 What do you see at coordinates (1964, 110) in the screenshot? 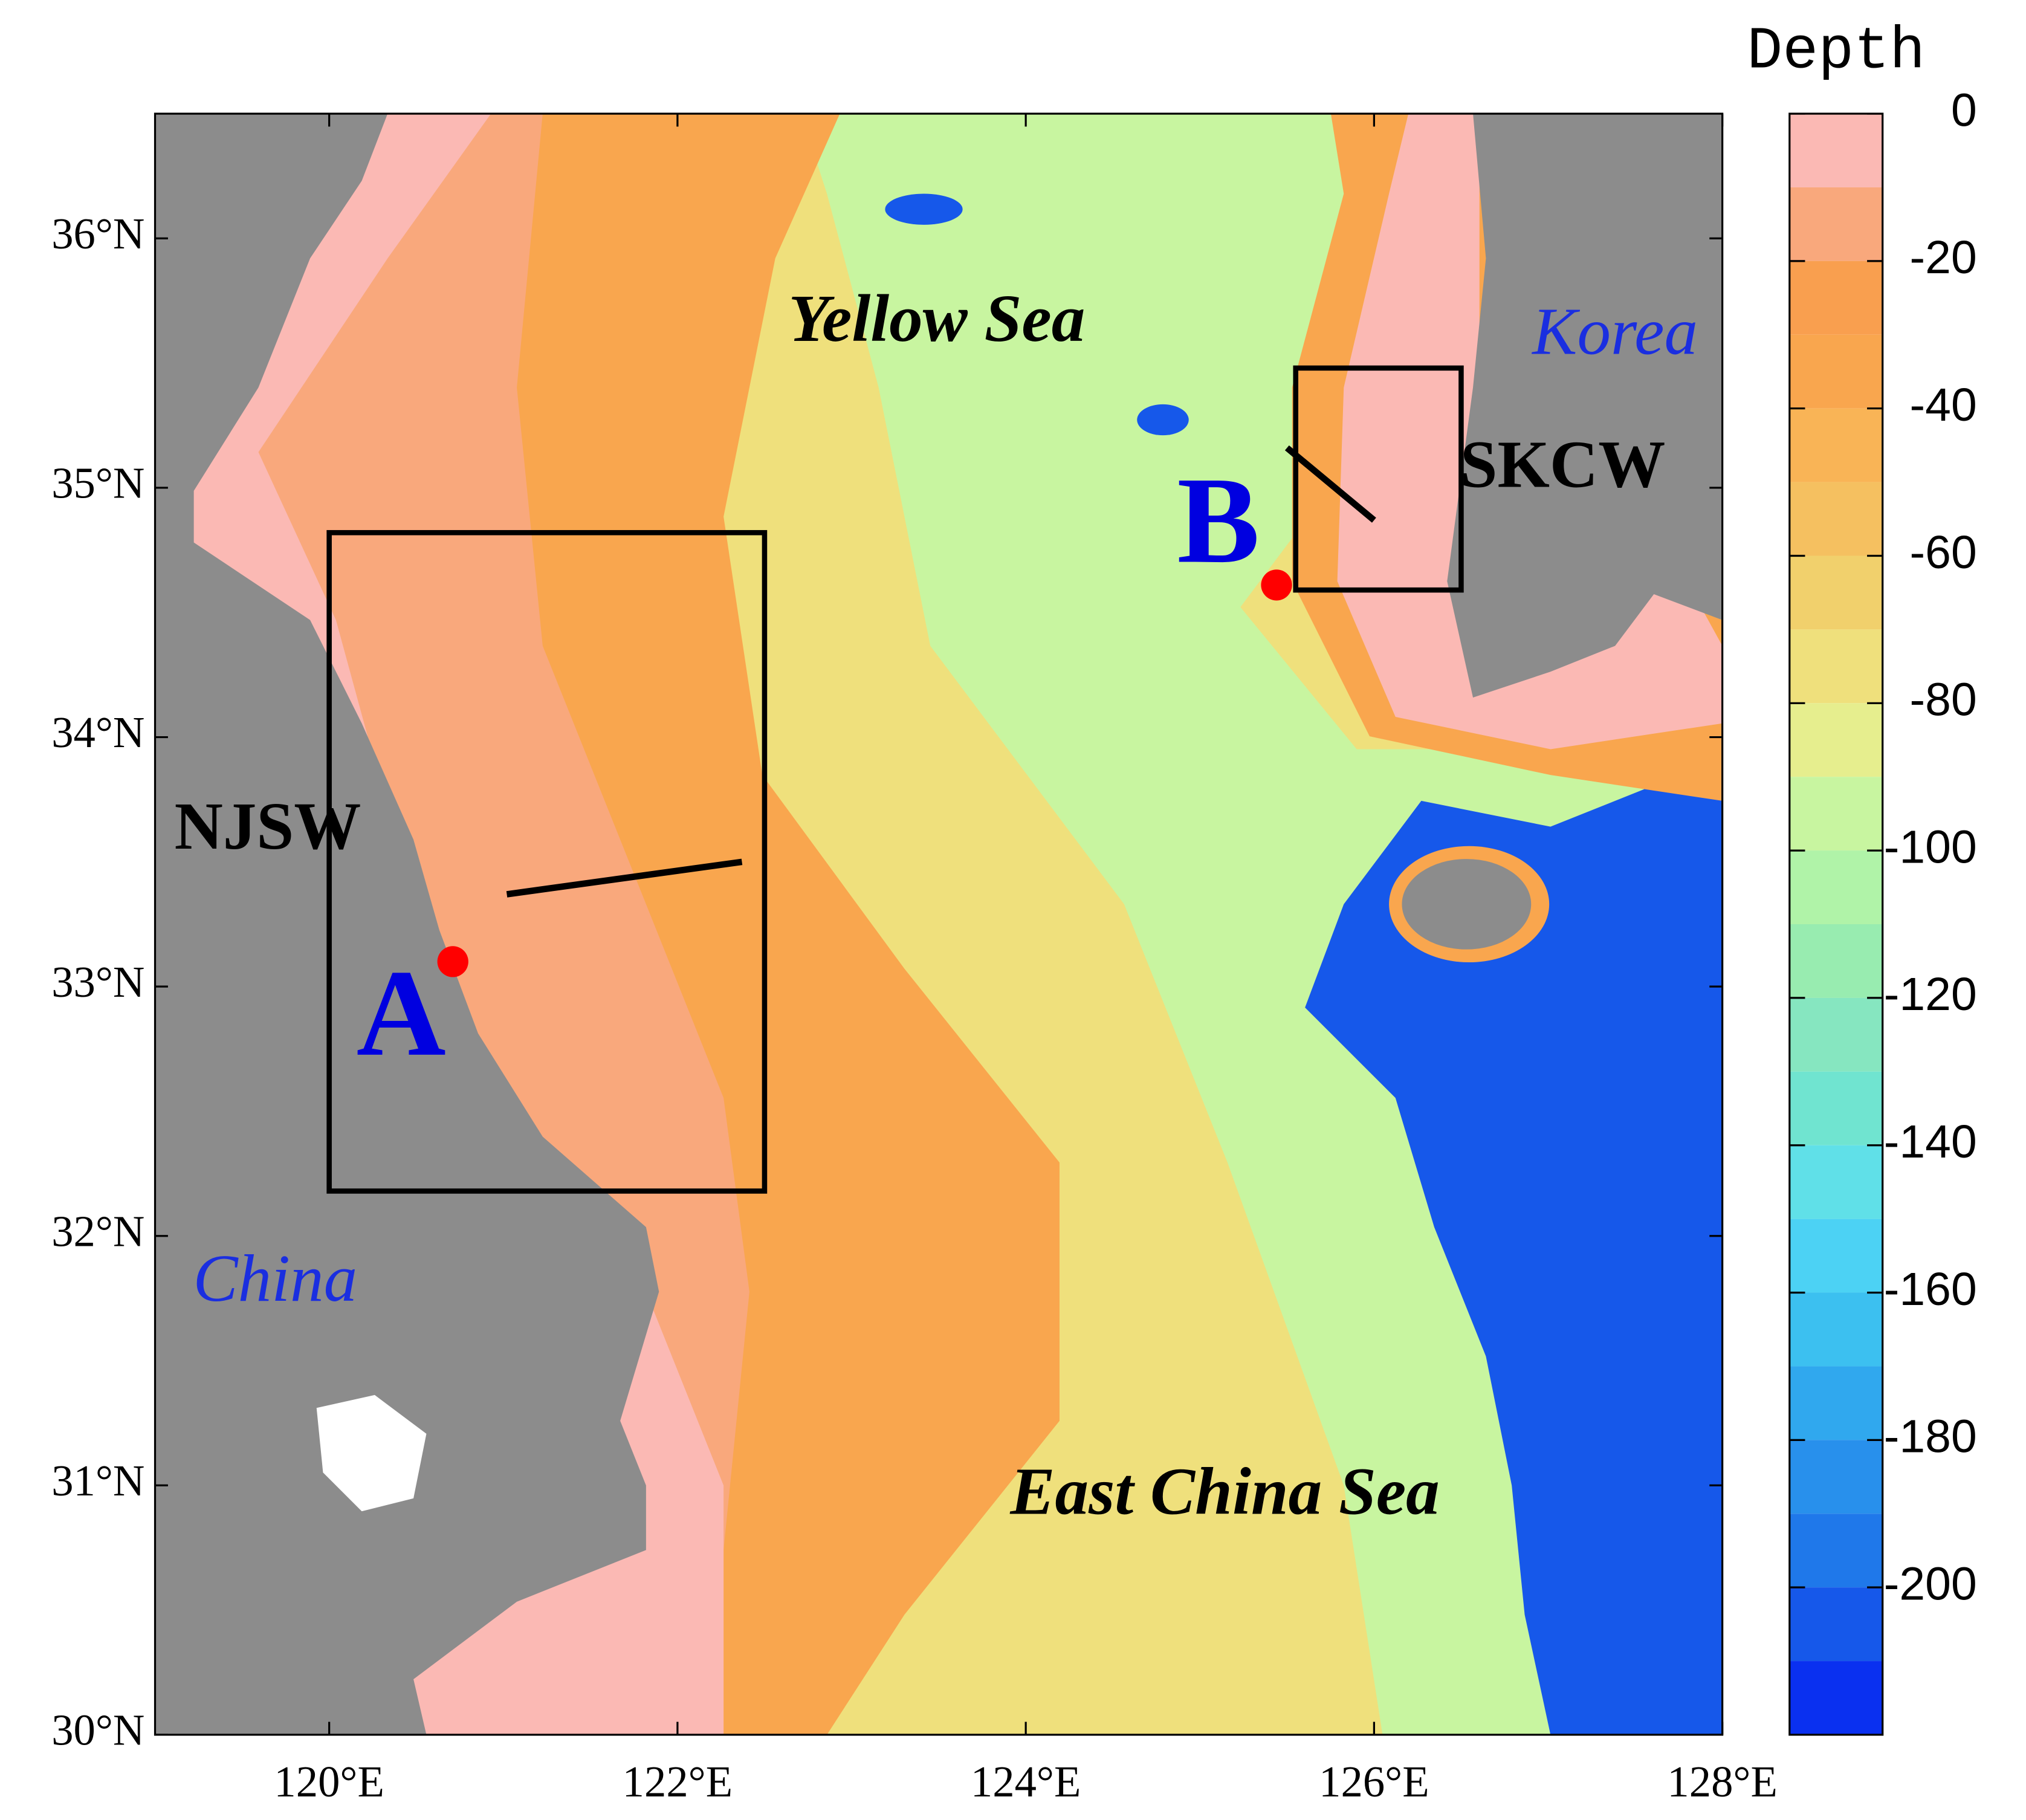
I see `colorbar-tick-label: 0` at bounding box center [1964, 110].